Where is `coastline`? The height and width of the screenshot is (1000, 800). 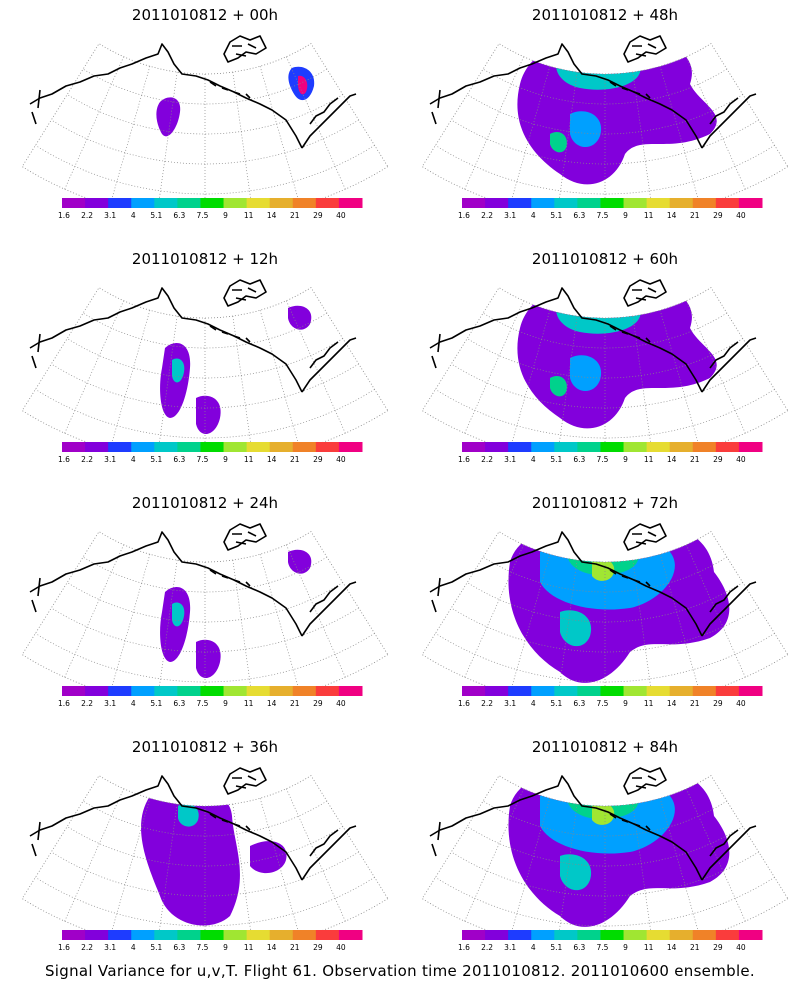 coastline is located at coordinates (193, 824).